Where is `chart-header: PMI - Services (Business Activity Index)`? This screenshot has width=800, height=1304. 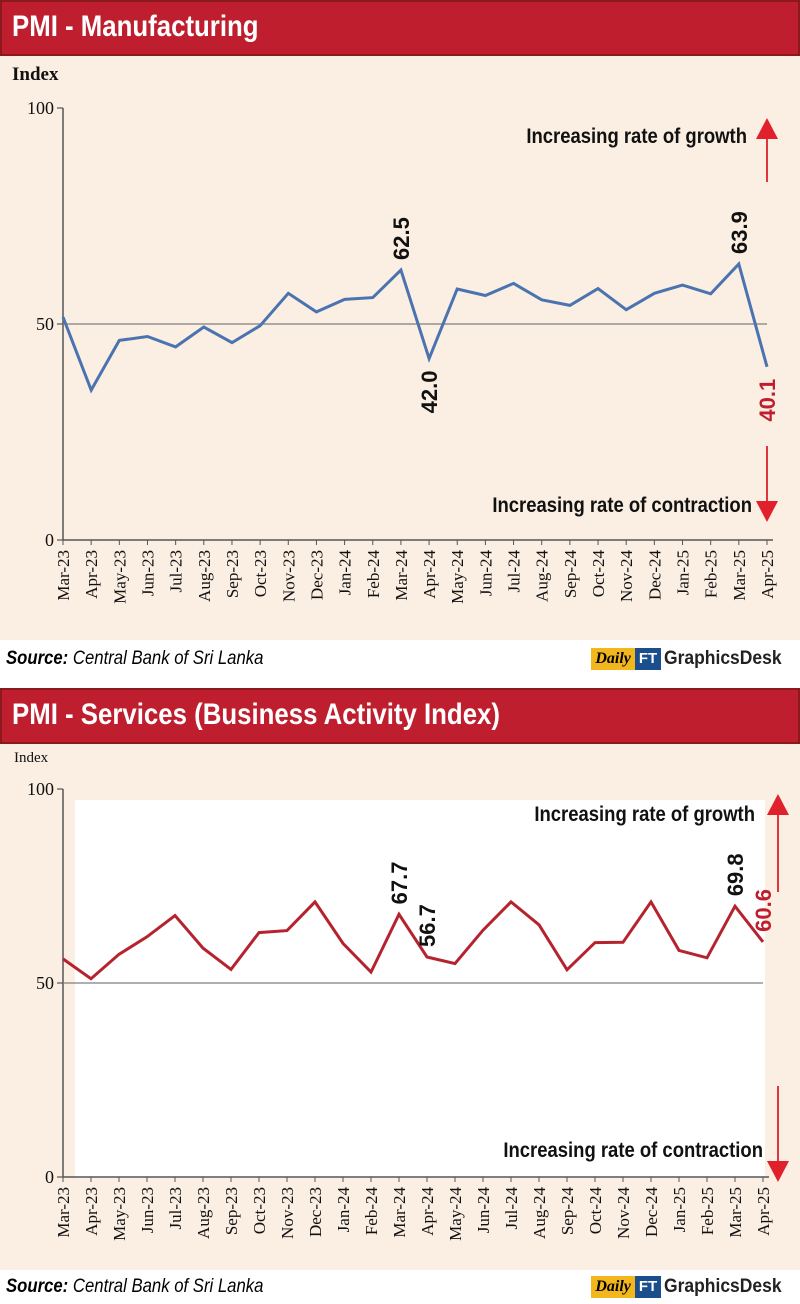
chart-header: PMI - Services (Business Activity Index) is located at coordinates (400, 716).